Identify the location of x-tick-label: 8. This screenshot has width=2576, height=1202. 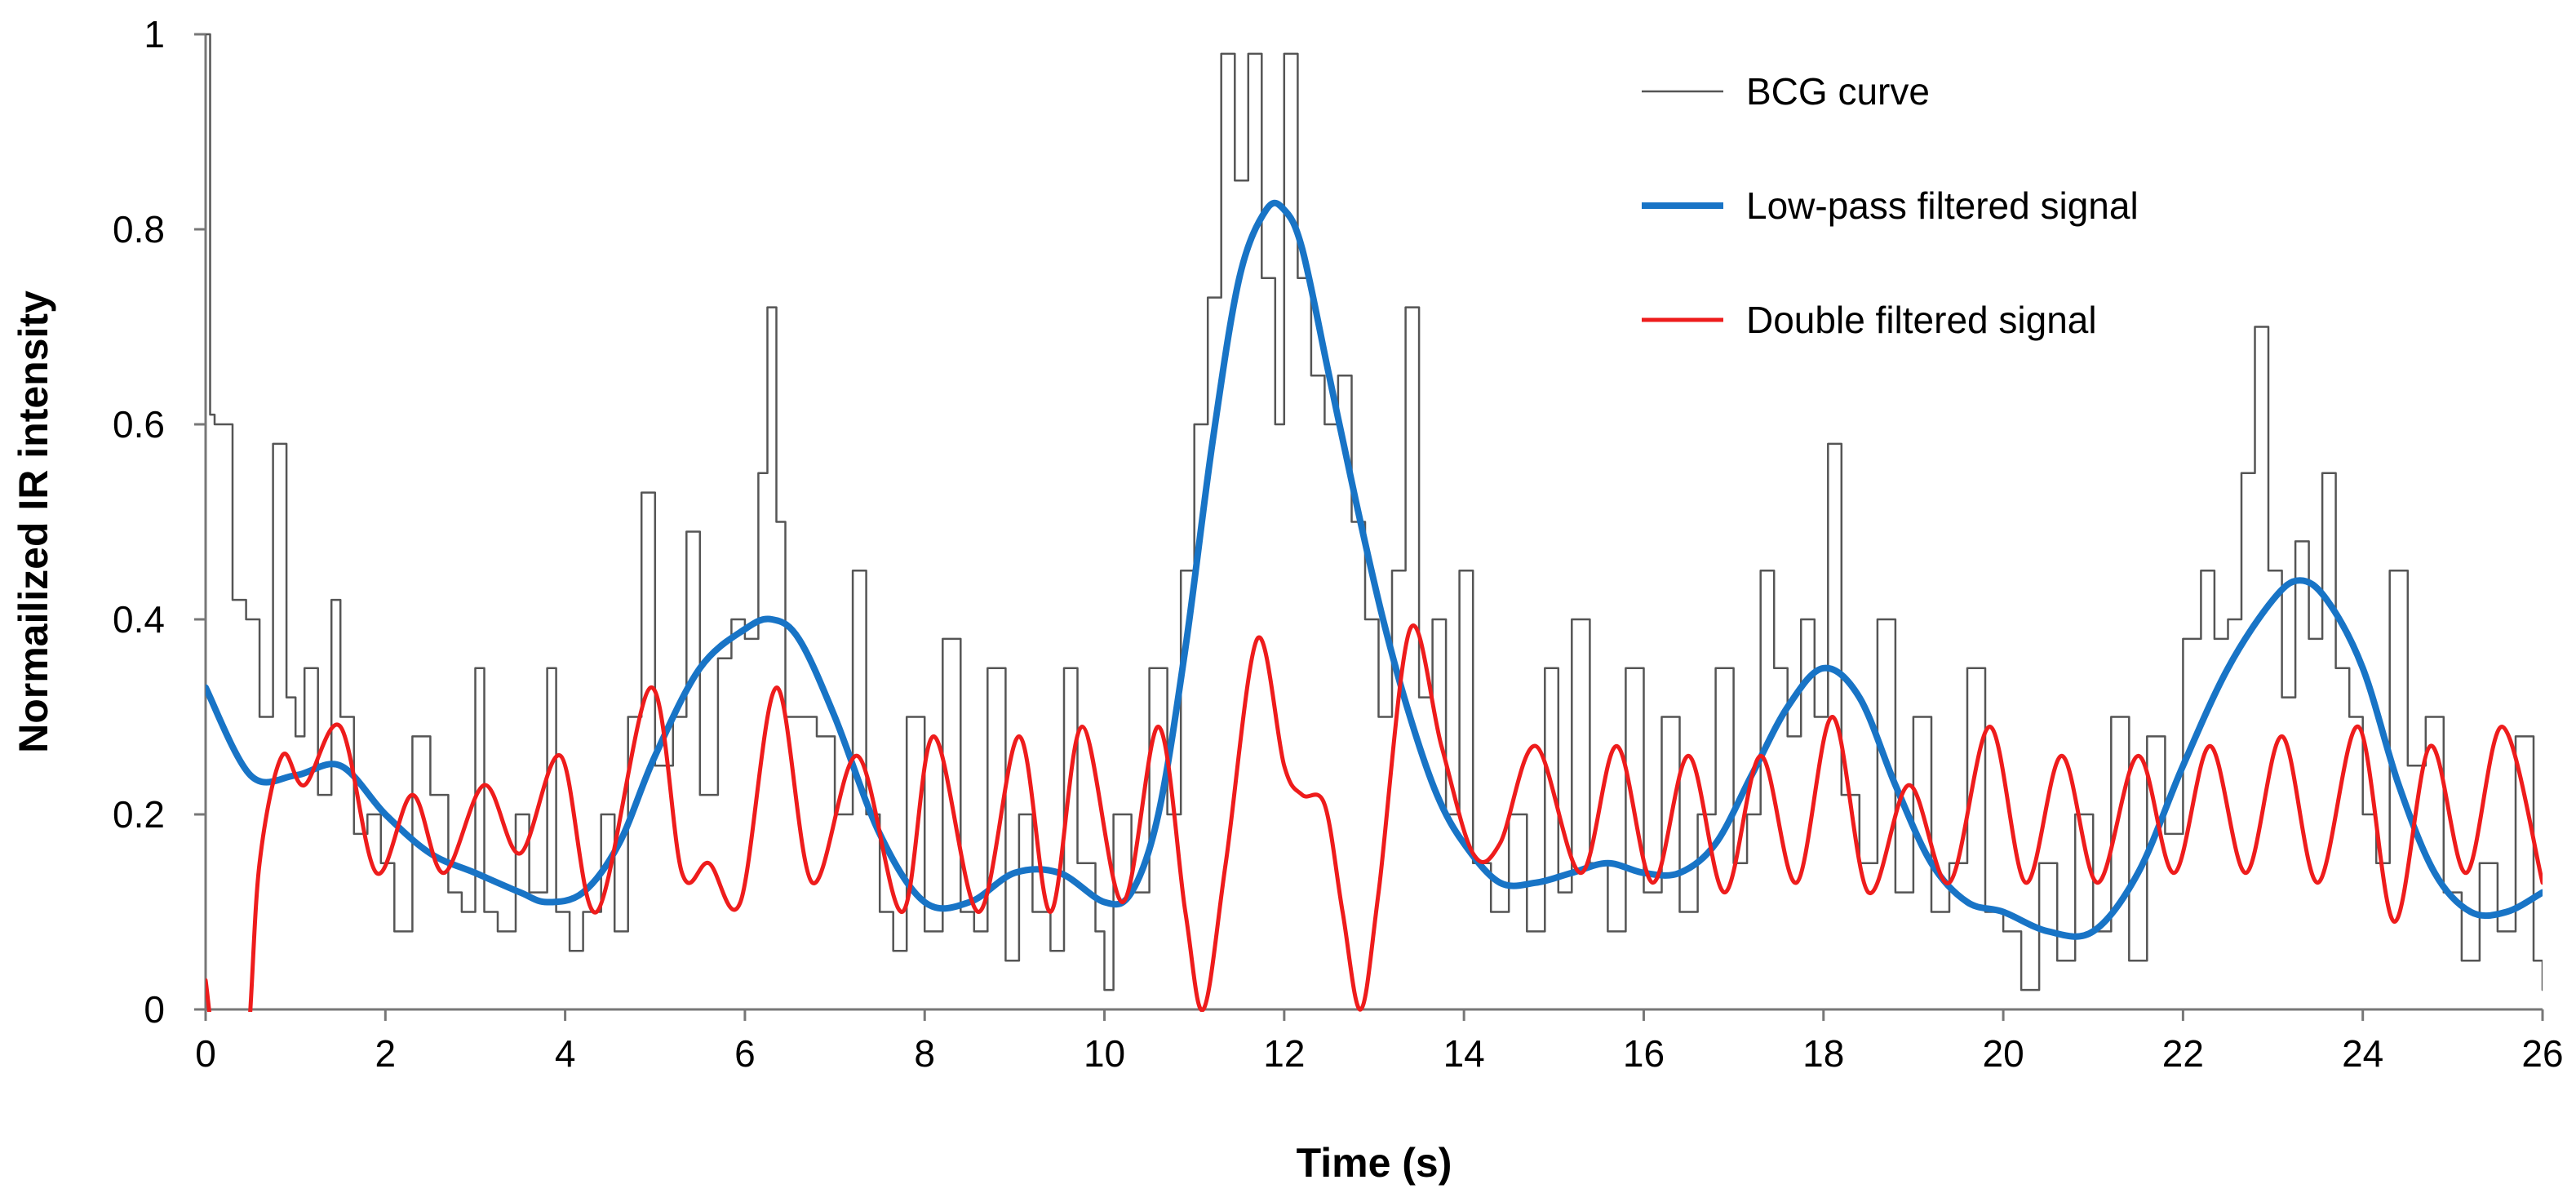
(924, 1054).